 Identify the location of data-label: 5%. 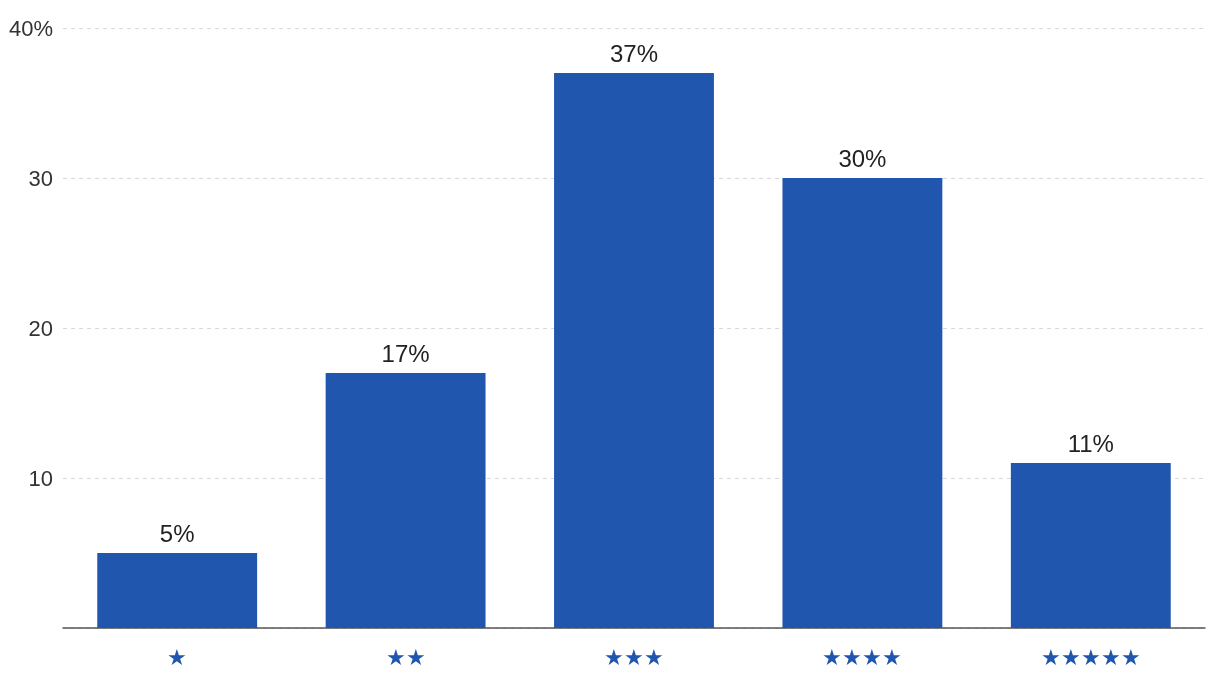
(177, 533).